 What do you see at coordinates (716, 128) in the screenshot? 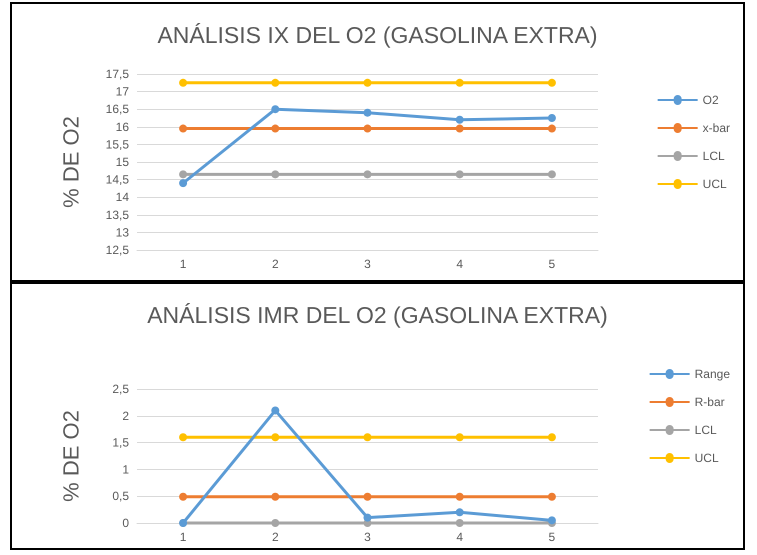
I see `legend-label: x-bar` at bounding box center [716, 128].